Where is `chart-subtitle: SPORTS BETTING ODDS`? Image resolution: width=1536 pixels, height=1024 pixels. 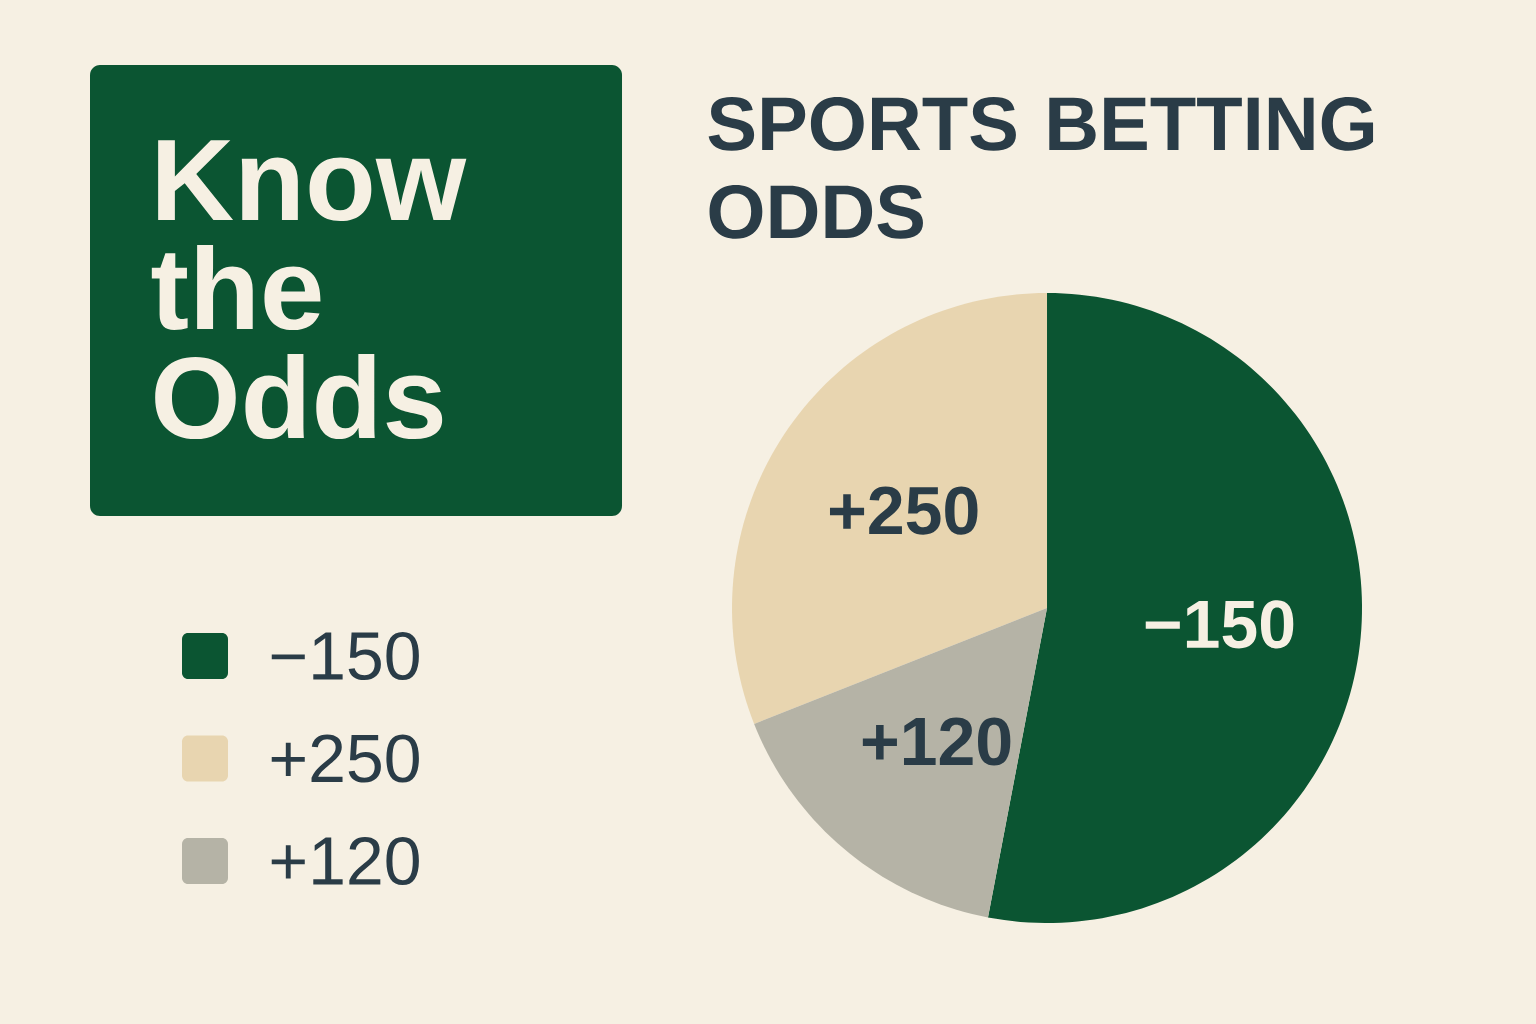
chart-subtitle: SPORTS BETTING ODDS is located at coordinates (1041, 167).